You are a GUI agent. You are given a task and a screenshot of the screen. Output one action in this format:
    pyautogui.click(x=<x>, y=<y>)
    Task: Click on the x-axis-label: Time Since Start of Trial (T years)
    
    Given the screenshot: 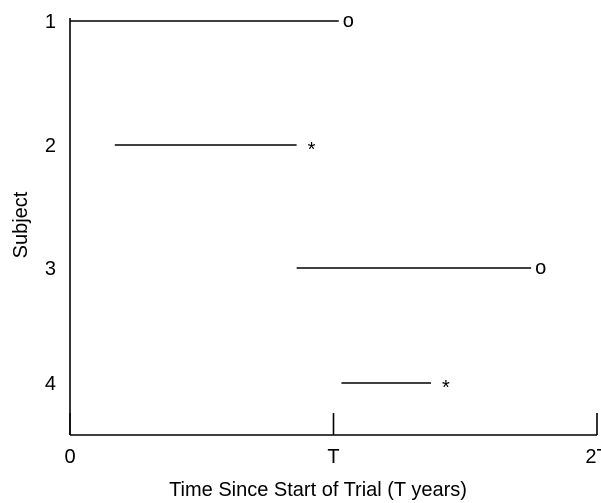 What is the action you would take?
    pyautogui.click(x=318, y=490)
    